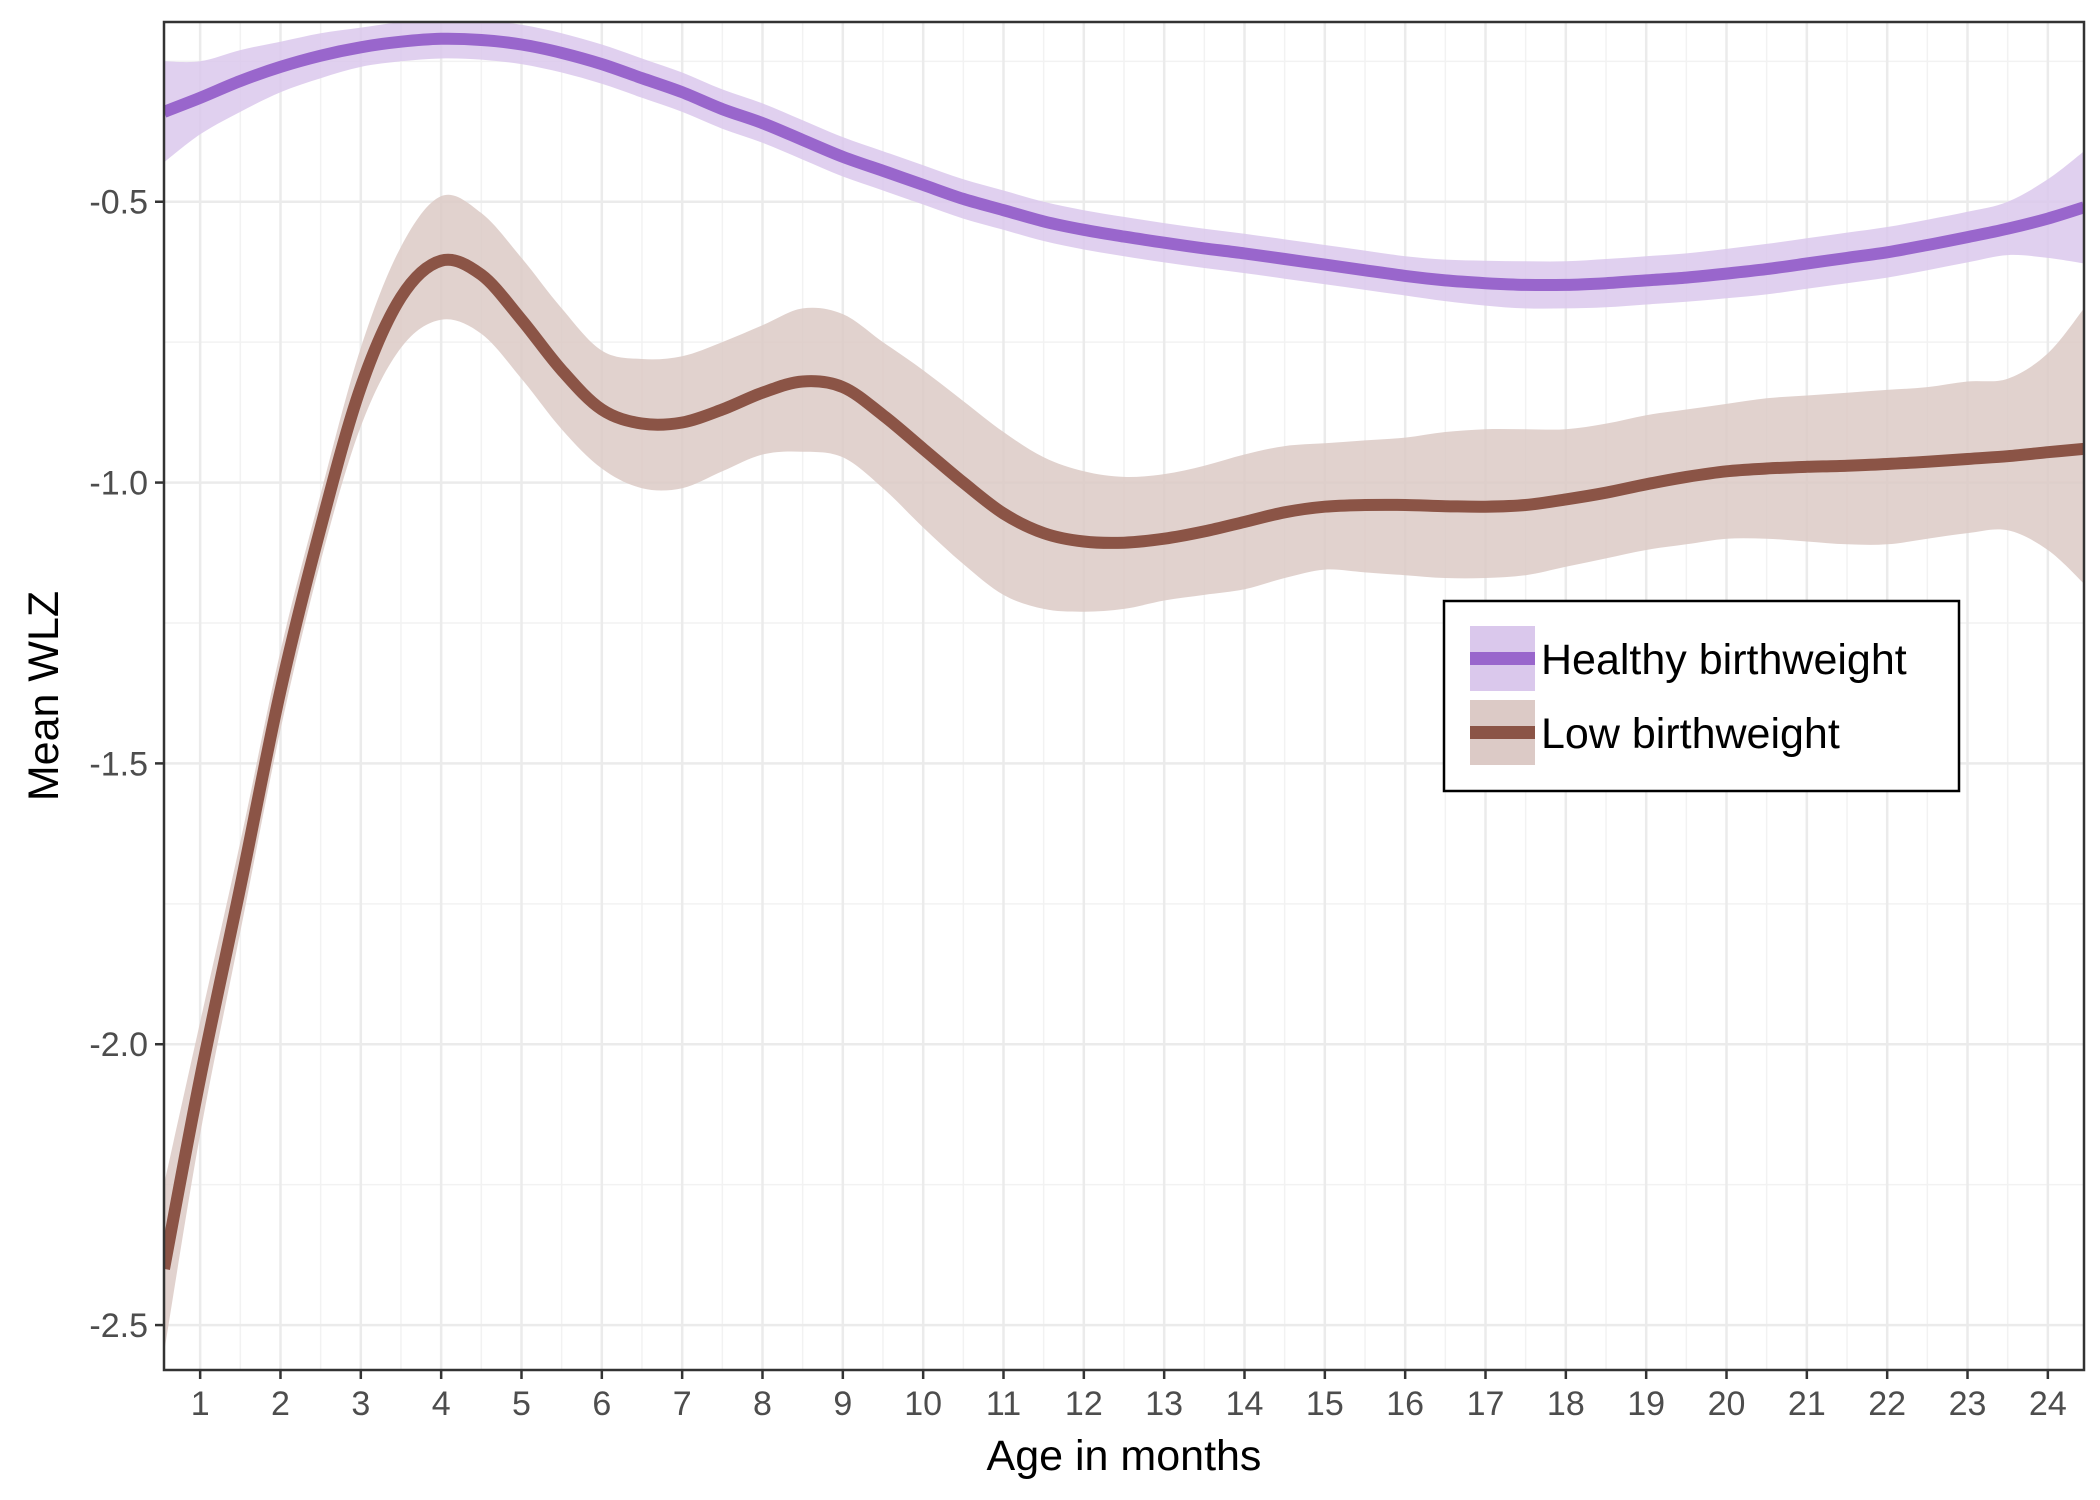  Describe the element at coordinates (1405, 1404) in the screenshot. I see `x-tick-label: 16` at that location.